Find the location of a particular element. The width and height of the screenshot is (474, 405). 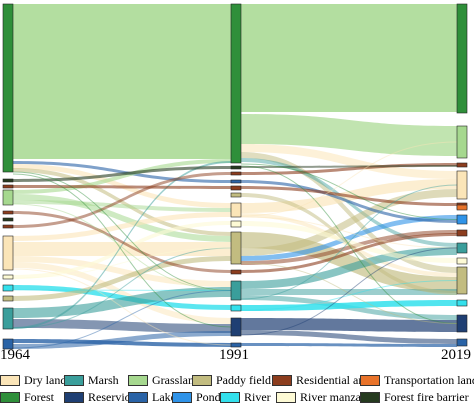

legend-swatch-marsh is located at coordinates (74, 380).